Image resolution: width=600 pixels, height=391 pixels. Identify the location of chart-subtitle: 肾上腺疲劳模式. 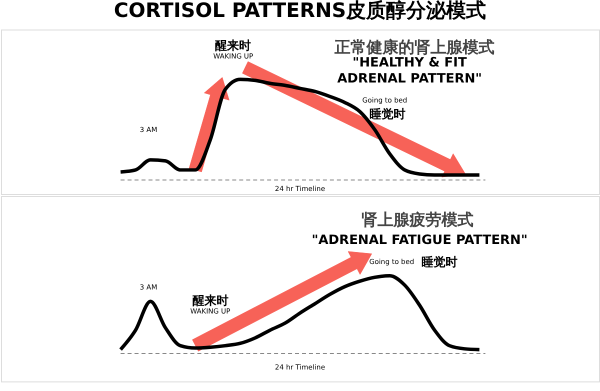
(418, 219).